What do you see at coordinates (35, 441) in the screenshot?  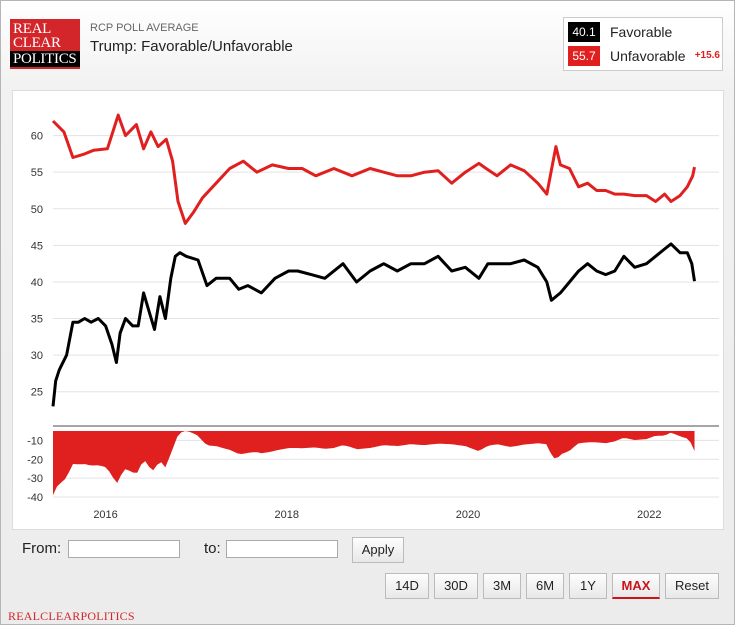 I see `spread-tick-label: -10` at bounding box center [35, 441].